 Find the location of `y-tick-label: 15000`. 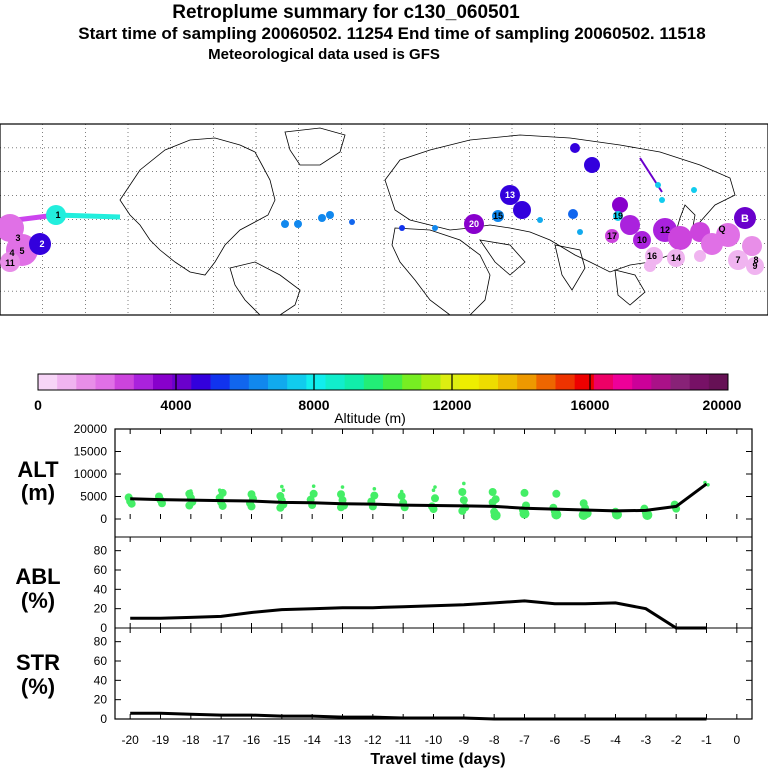

y-tick-label: 15000 is located at coordinates (91, 452).